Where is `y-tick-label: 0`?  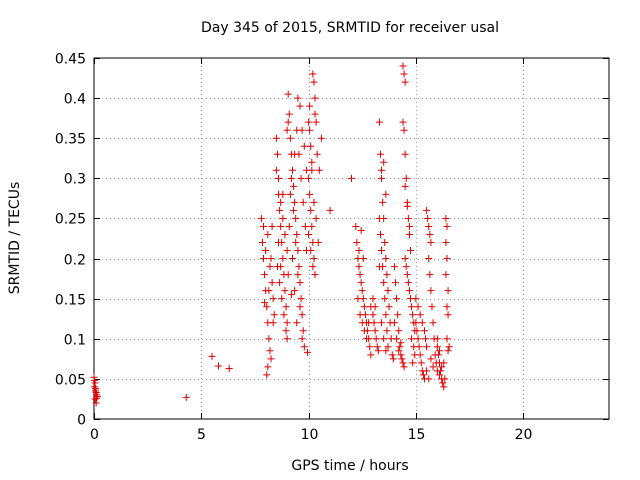 y-tick-label: 0 is located at coordinates (81, 421).